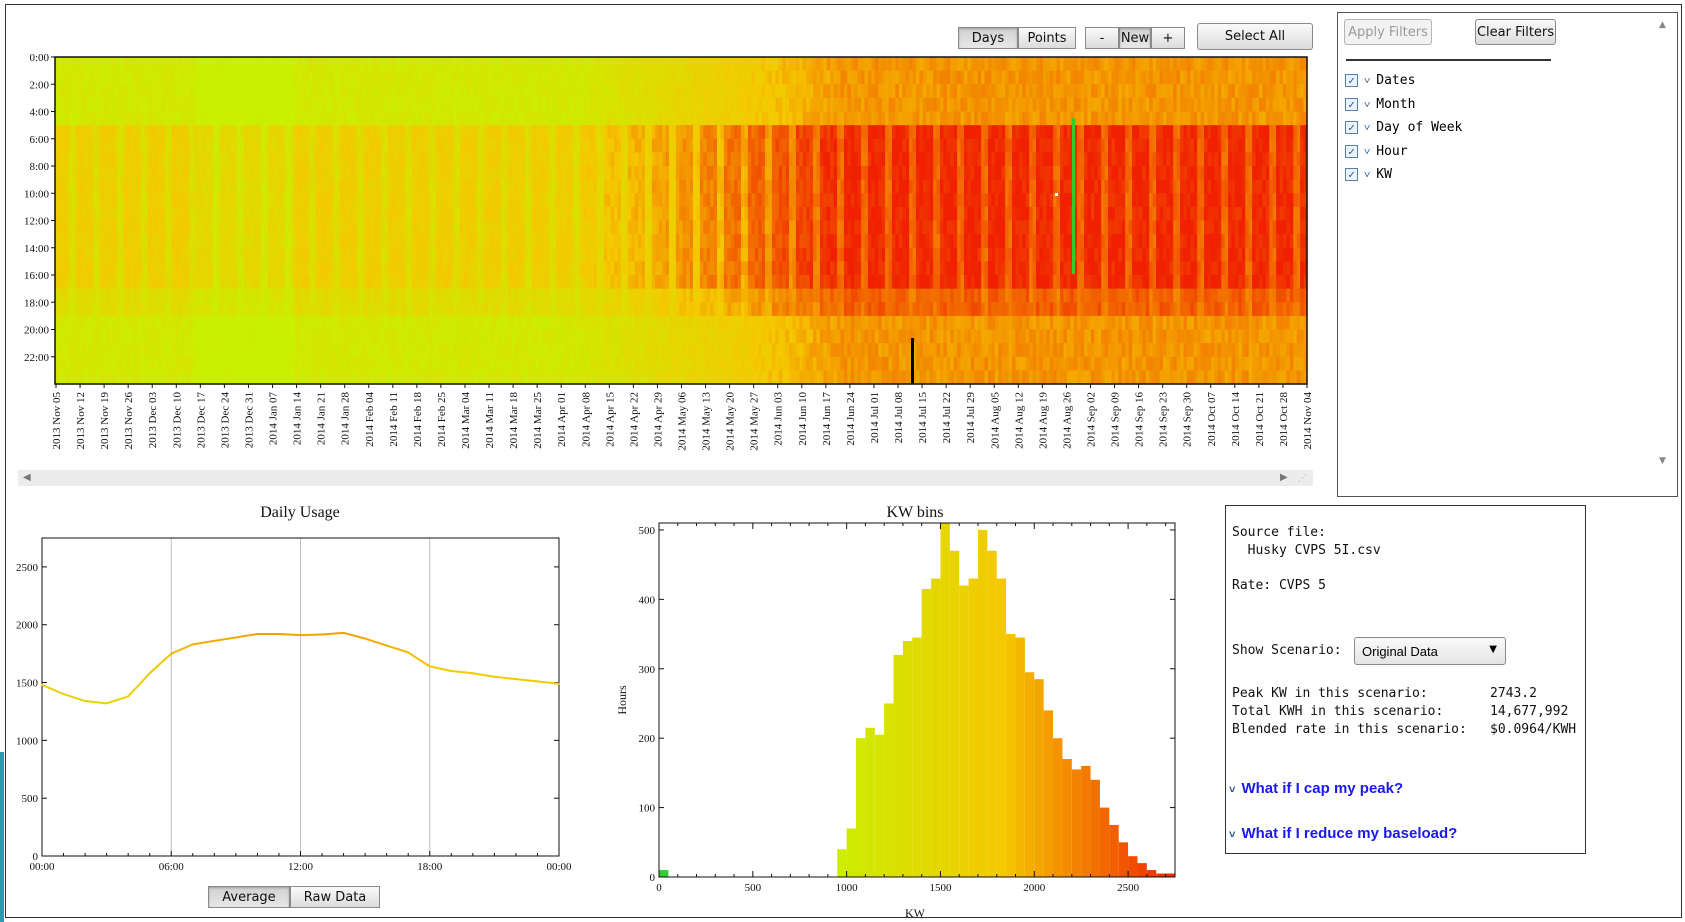 This screenshot has height=922, width=1685. What do you see at coordinates (1047, 38) in the screenshot?
I see `points-button: Points` at bounding box center [1047, 38].